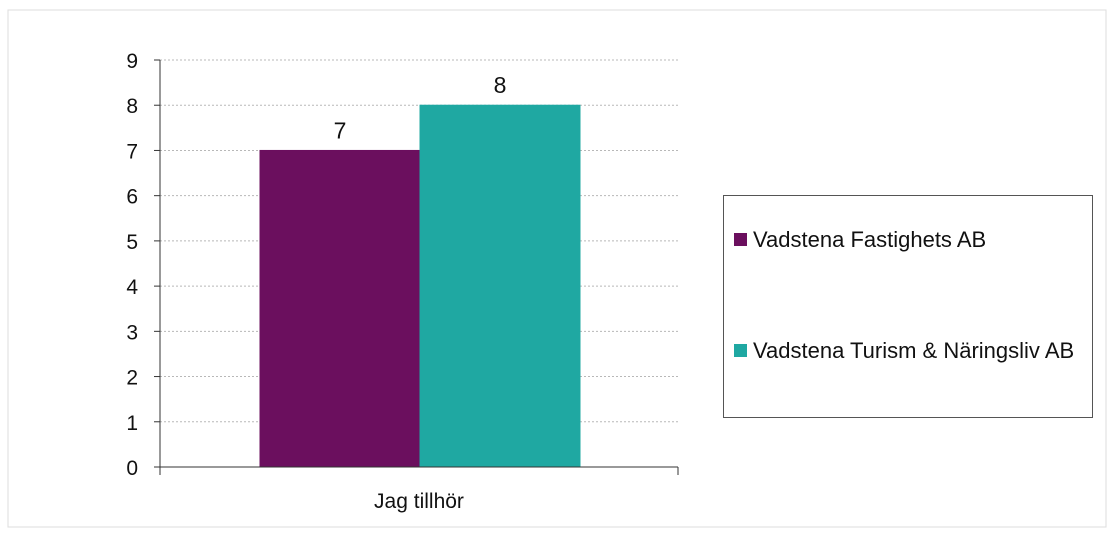  Describe the element at coordinates (419, 501) in the screenshot. I see `x-category-label: Jag tillhör` at that location.